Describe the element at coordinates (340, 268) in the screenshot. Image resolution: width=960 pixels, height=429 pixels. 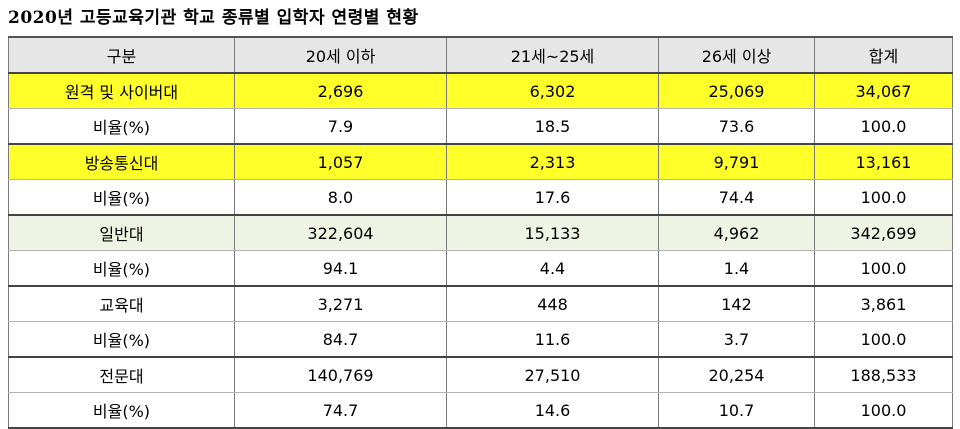
I see `table-cell: 94.1` at that location.